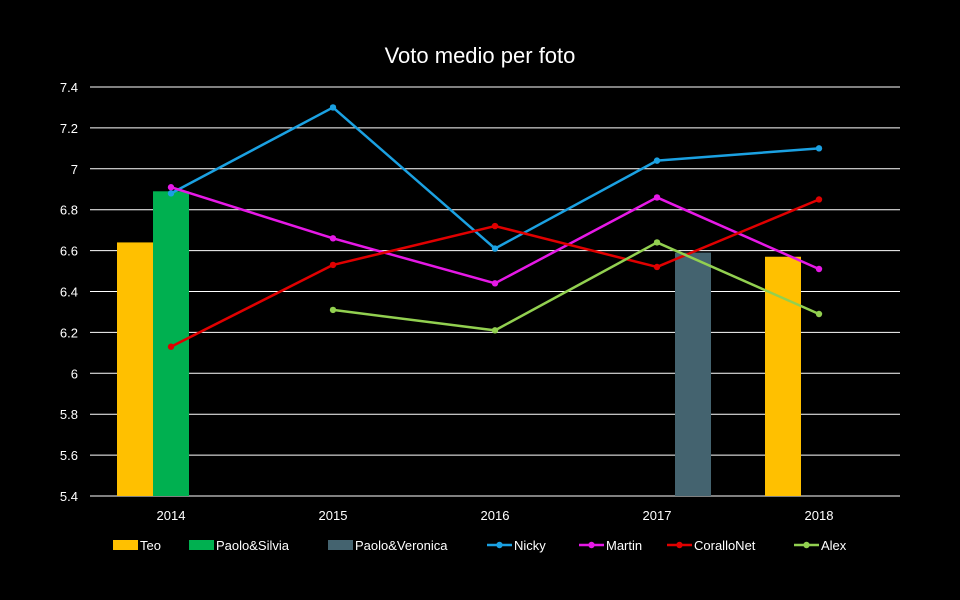  I want to click on y-tick-label: 5.6, so click(69, 455).